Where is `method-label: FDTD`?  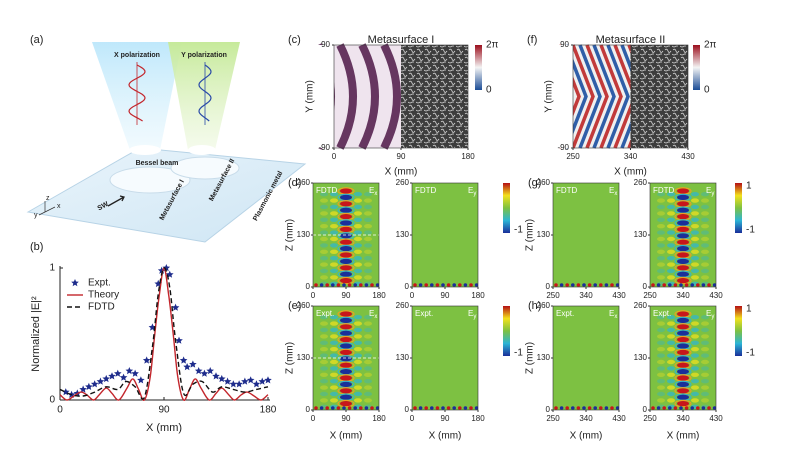 method-label: FDTD is located at coordinates (664, 190).